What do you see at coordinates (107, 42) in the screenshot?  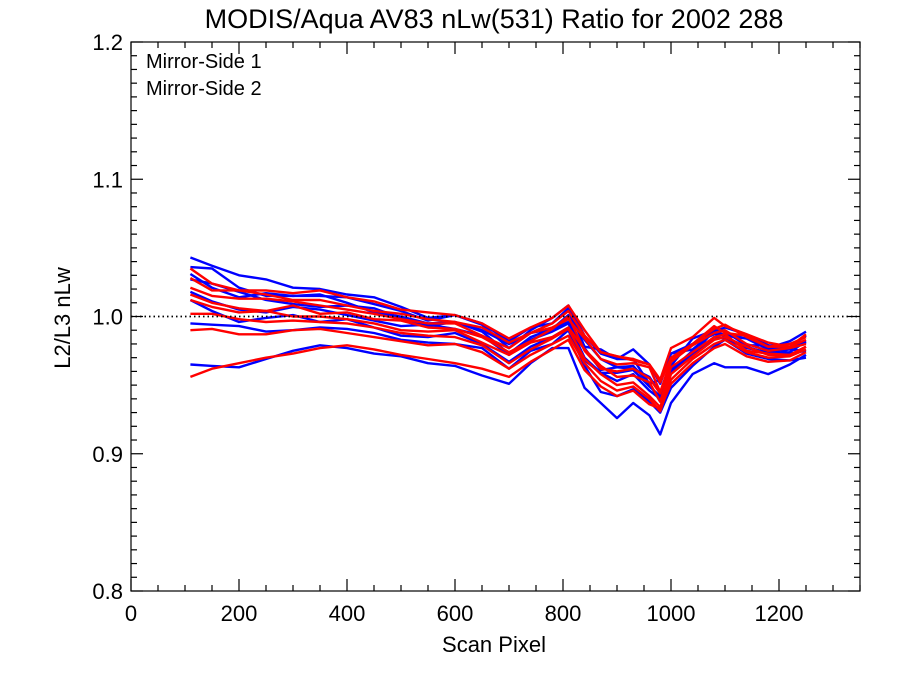 I see `y-tick-label: 1.2` at bounding box center [107, 42].